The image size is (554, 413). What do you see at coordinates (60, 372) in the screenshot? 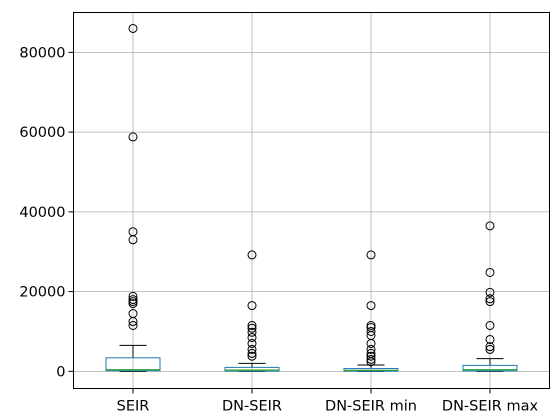
I see `y-tick-label: 0` at bounding box center [60, 372].